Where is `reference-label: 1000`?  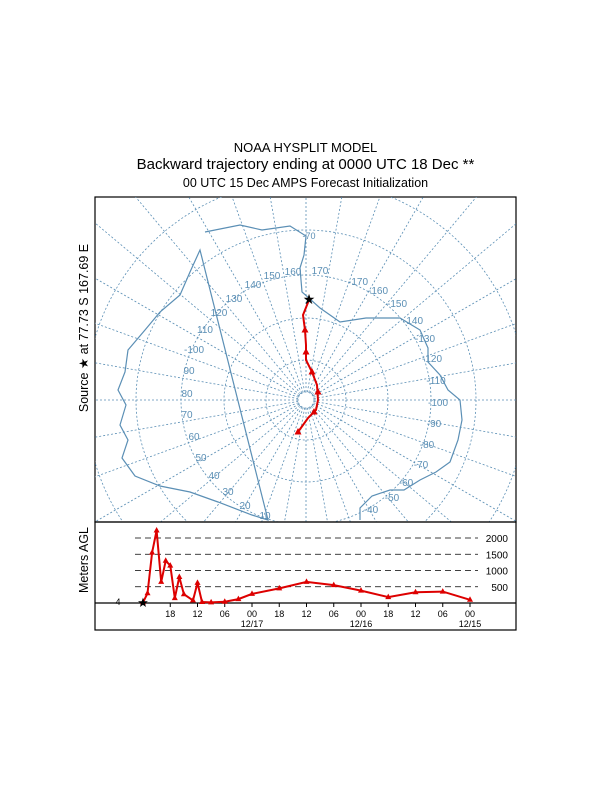 reference-label: 1000 is located at coordinates (497, 572).